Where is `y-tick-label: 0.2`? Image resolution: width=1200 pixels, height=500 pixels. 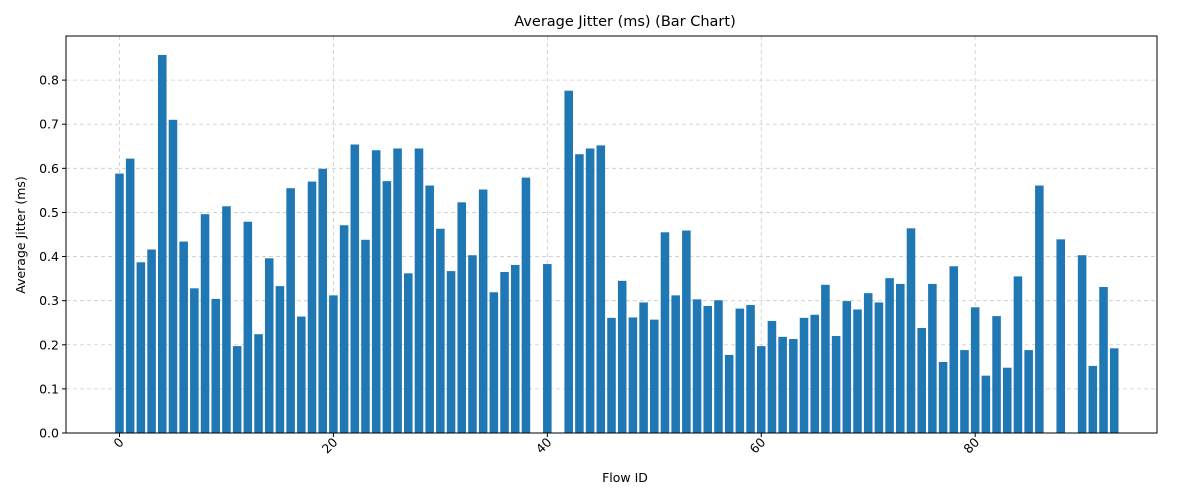
y-tick-label: 0.2 is located at coordinates (49, 344).